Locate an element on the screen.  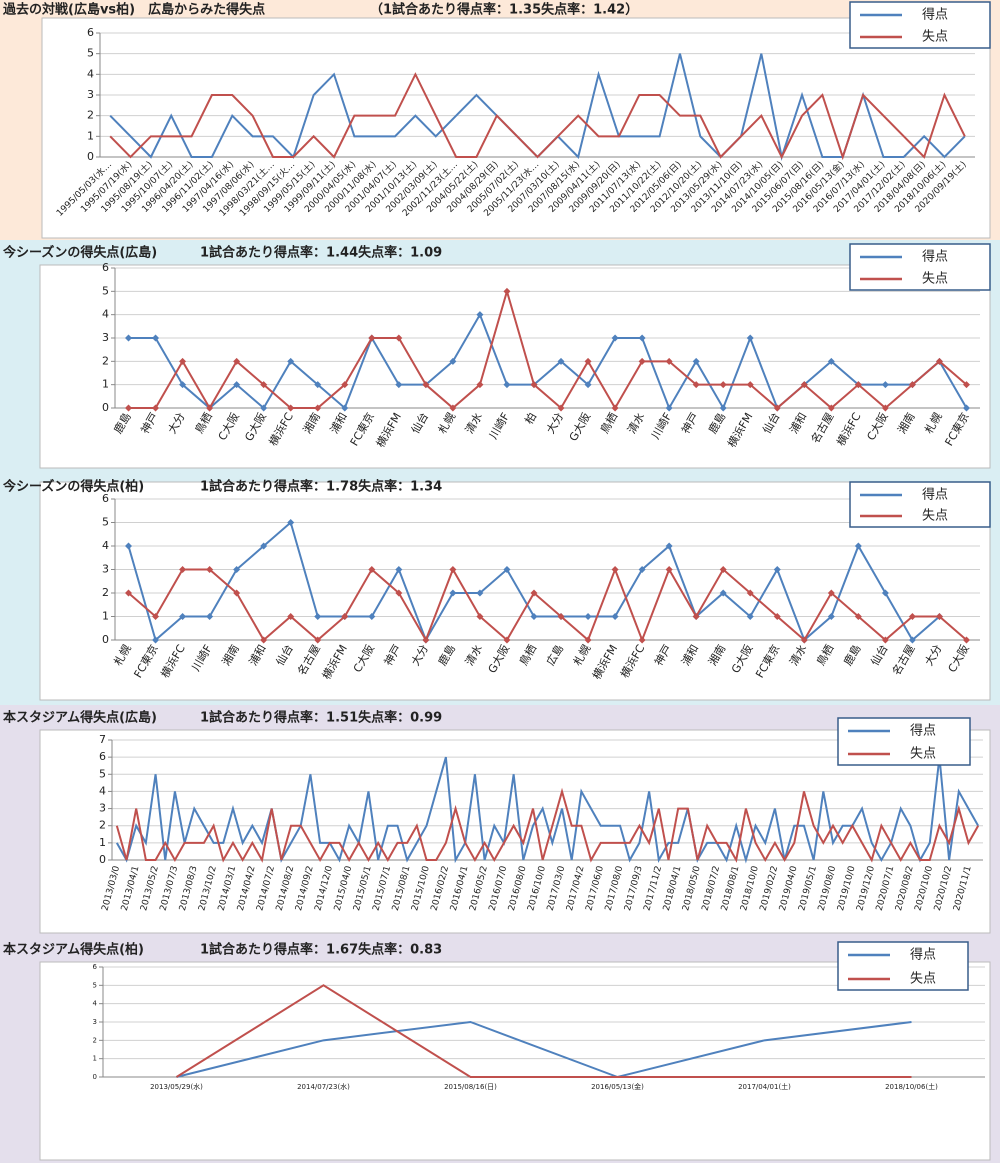
chart-subtitle: 1試合あたり得点率：1.67失点率：0.83 is located at coordinates (321, 950).